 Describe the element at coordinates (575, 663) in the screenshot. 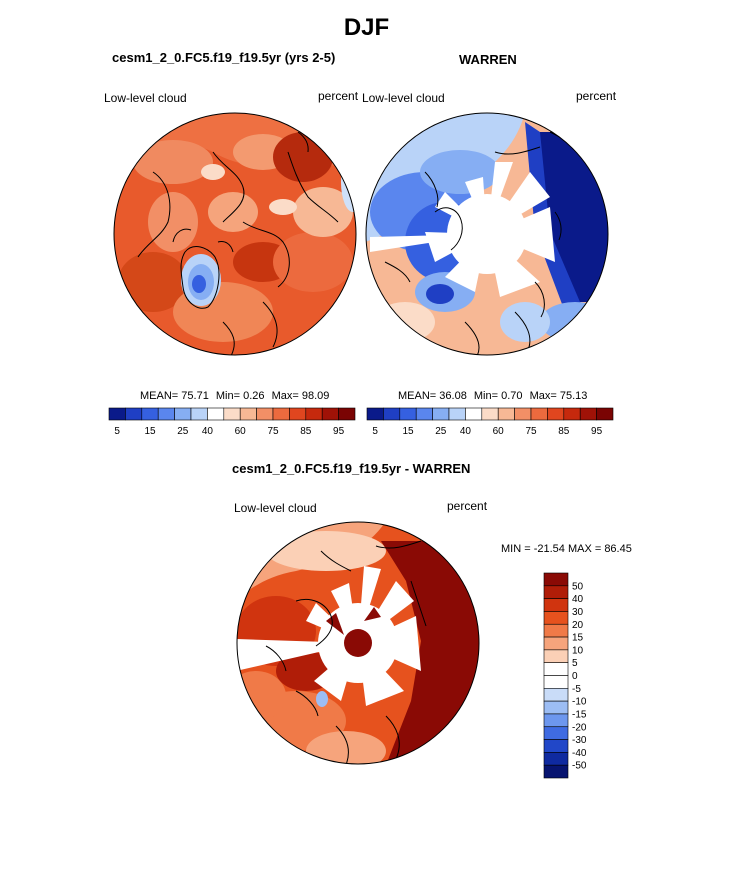

I see `diff-colorbar-label-6: 5` at that location.